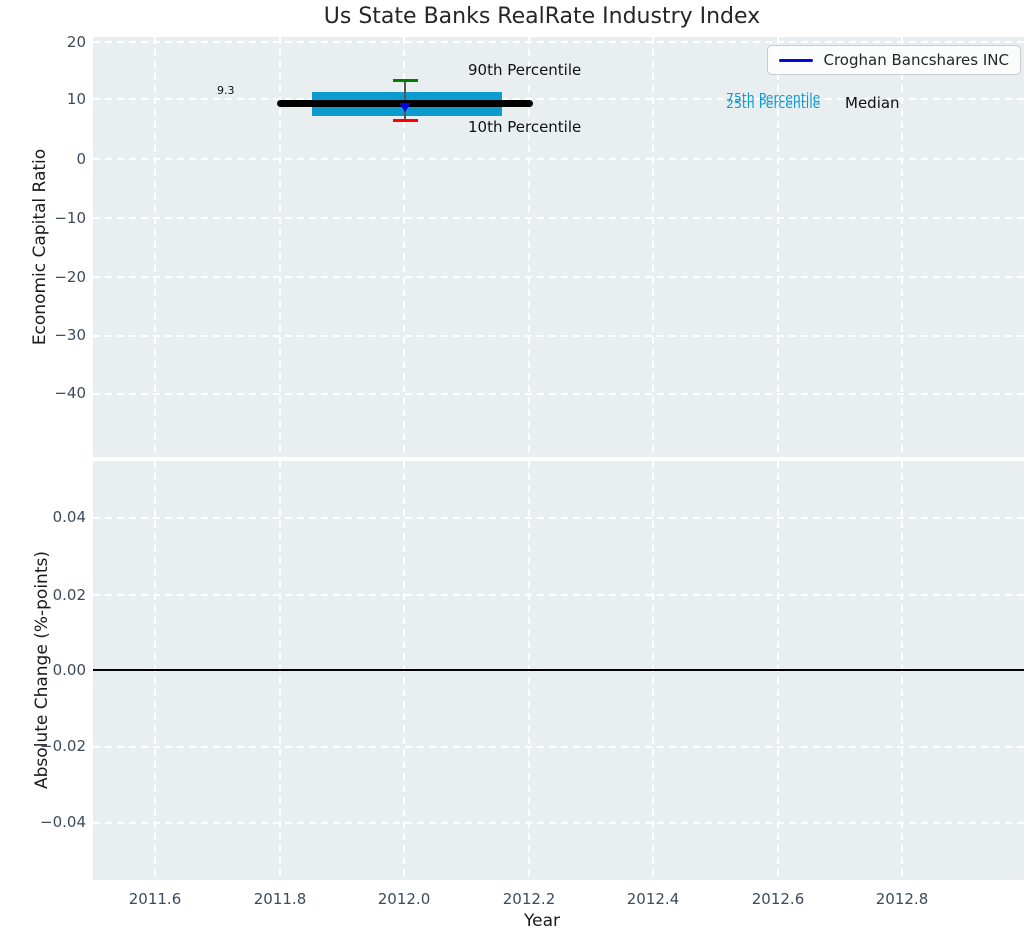  What do you see at coordinates (558, 336) in the screenshot?
I see `gridline-y--30` at bounding box center [558, 336].